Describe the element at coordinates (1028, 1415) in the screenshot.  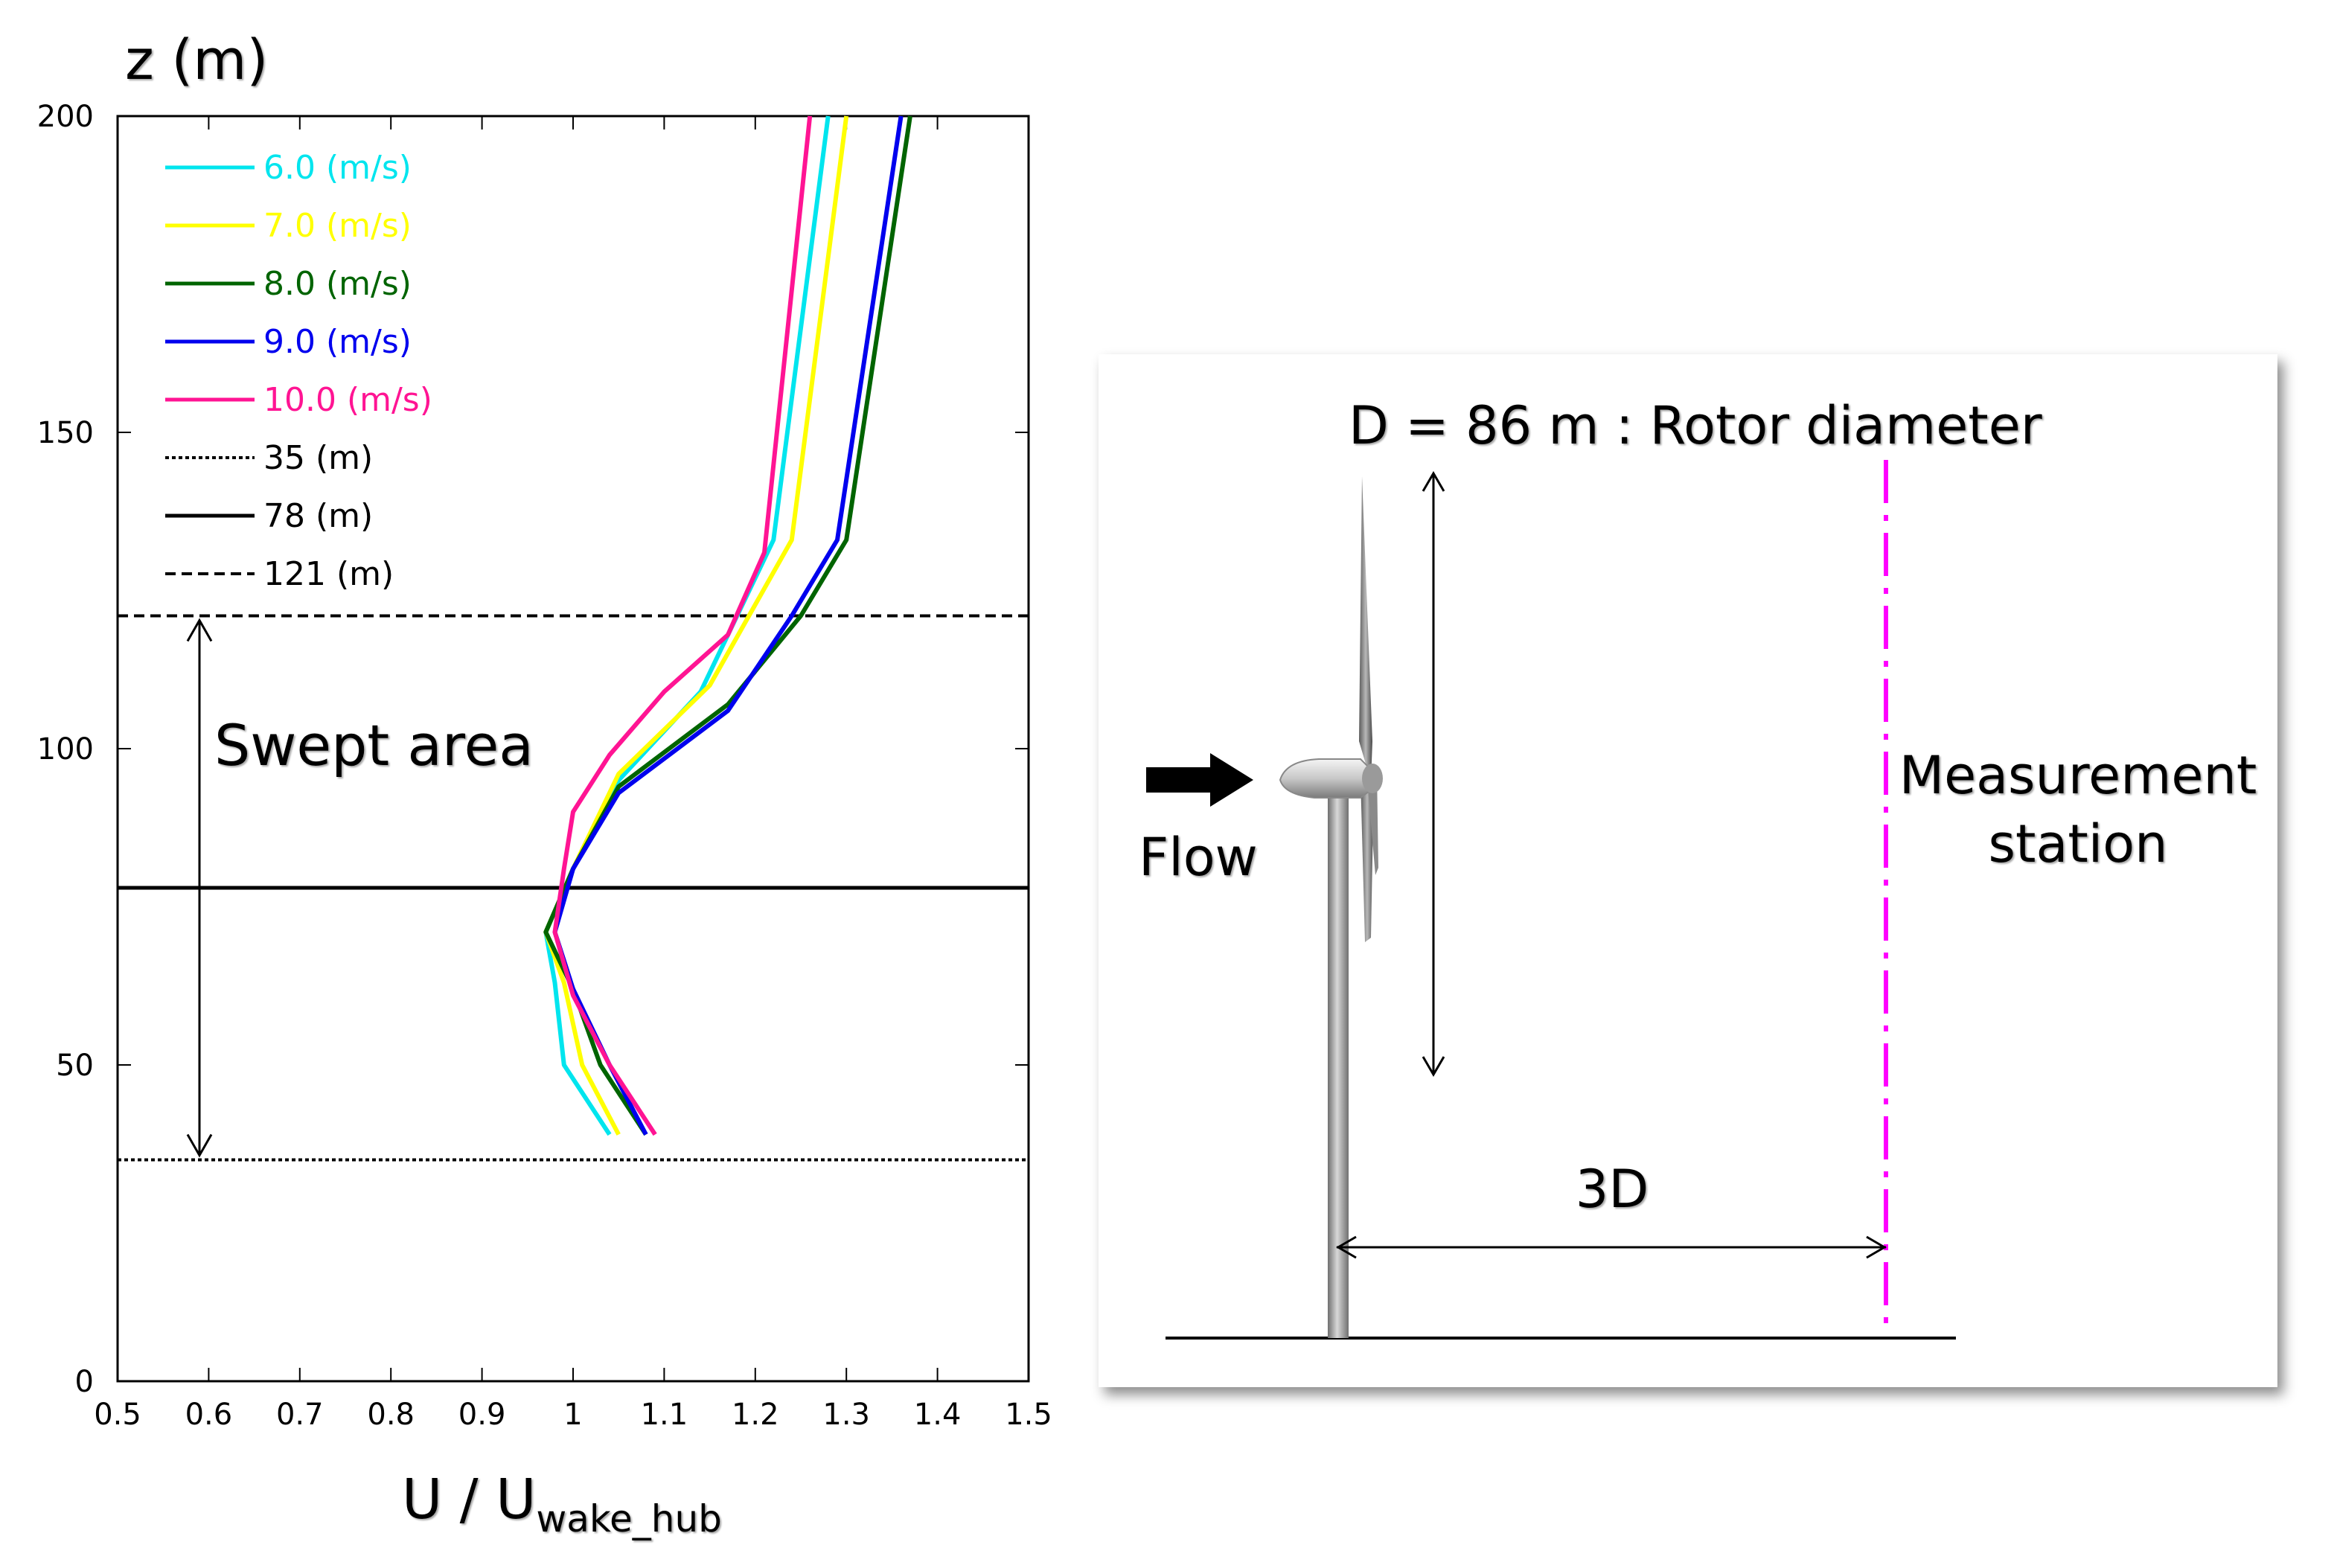
I see `x-tick-label: 1.5` at that location.